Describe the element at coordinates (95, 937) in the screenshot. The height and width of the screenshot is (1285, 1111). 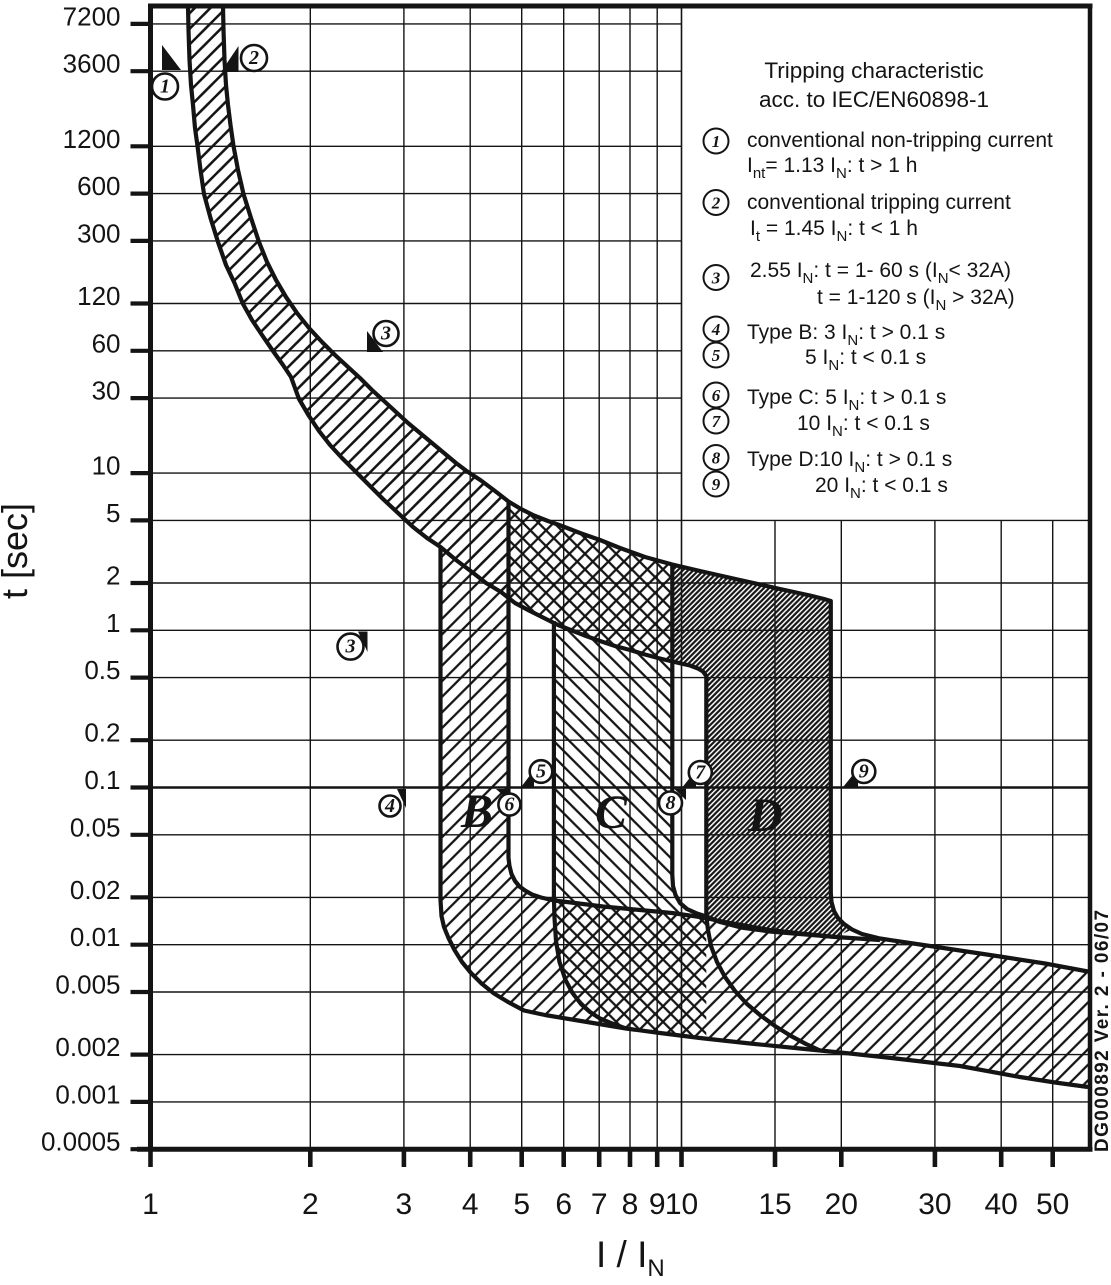
I see `svg-text: 0.01` at that location.